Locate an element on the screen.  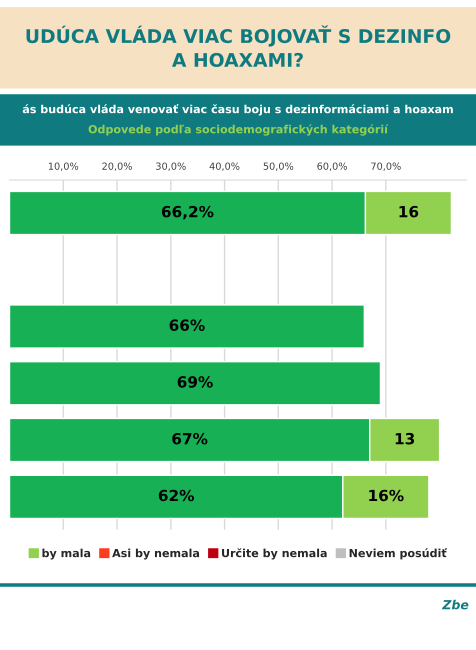
legend-label: Určite by nemala is located at coordinates (274, 554).